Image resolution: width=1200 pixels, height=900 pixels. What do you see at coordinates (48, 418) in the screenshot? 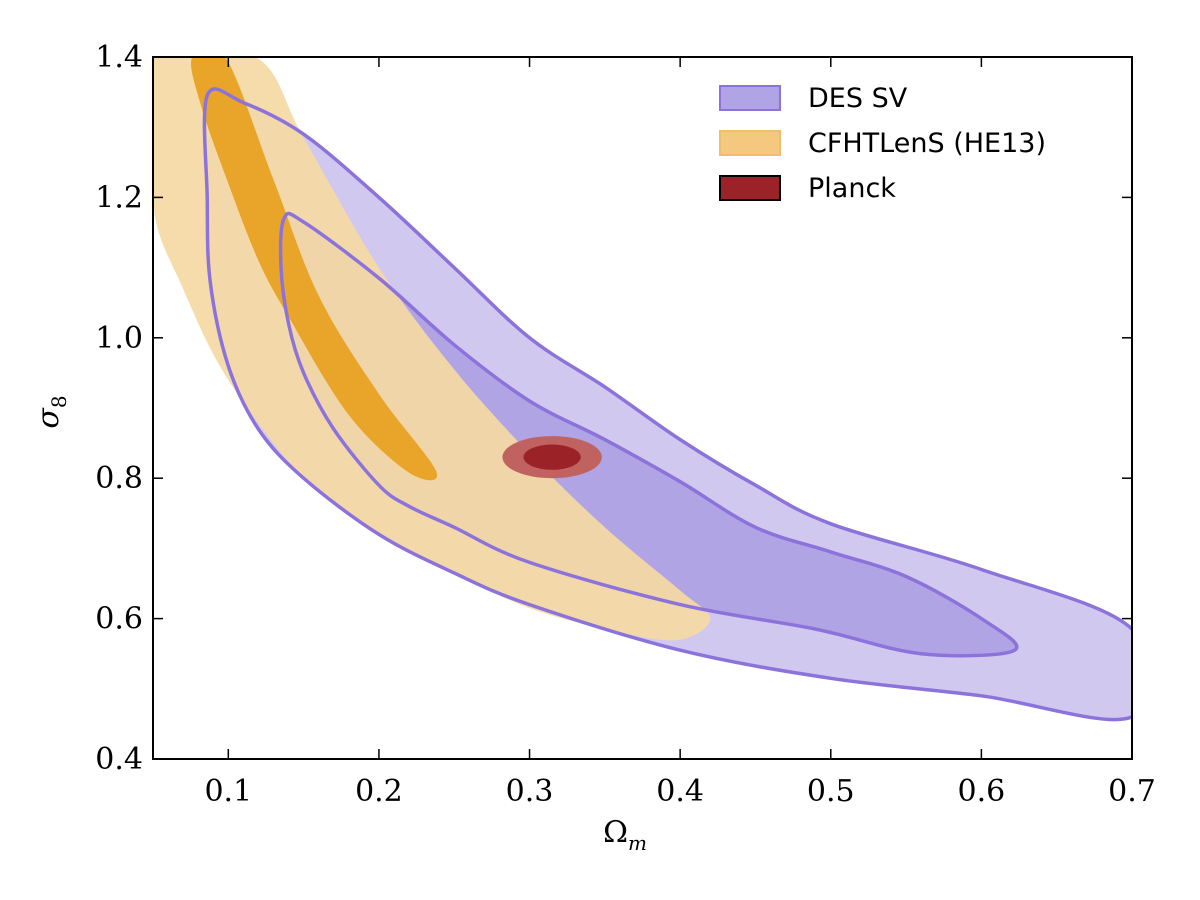
I see `y-axis-label-main: σ` at bounding box center [48, 418].